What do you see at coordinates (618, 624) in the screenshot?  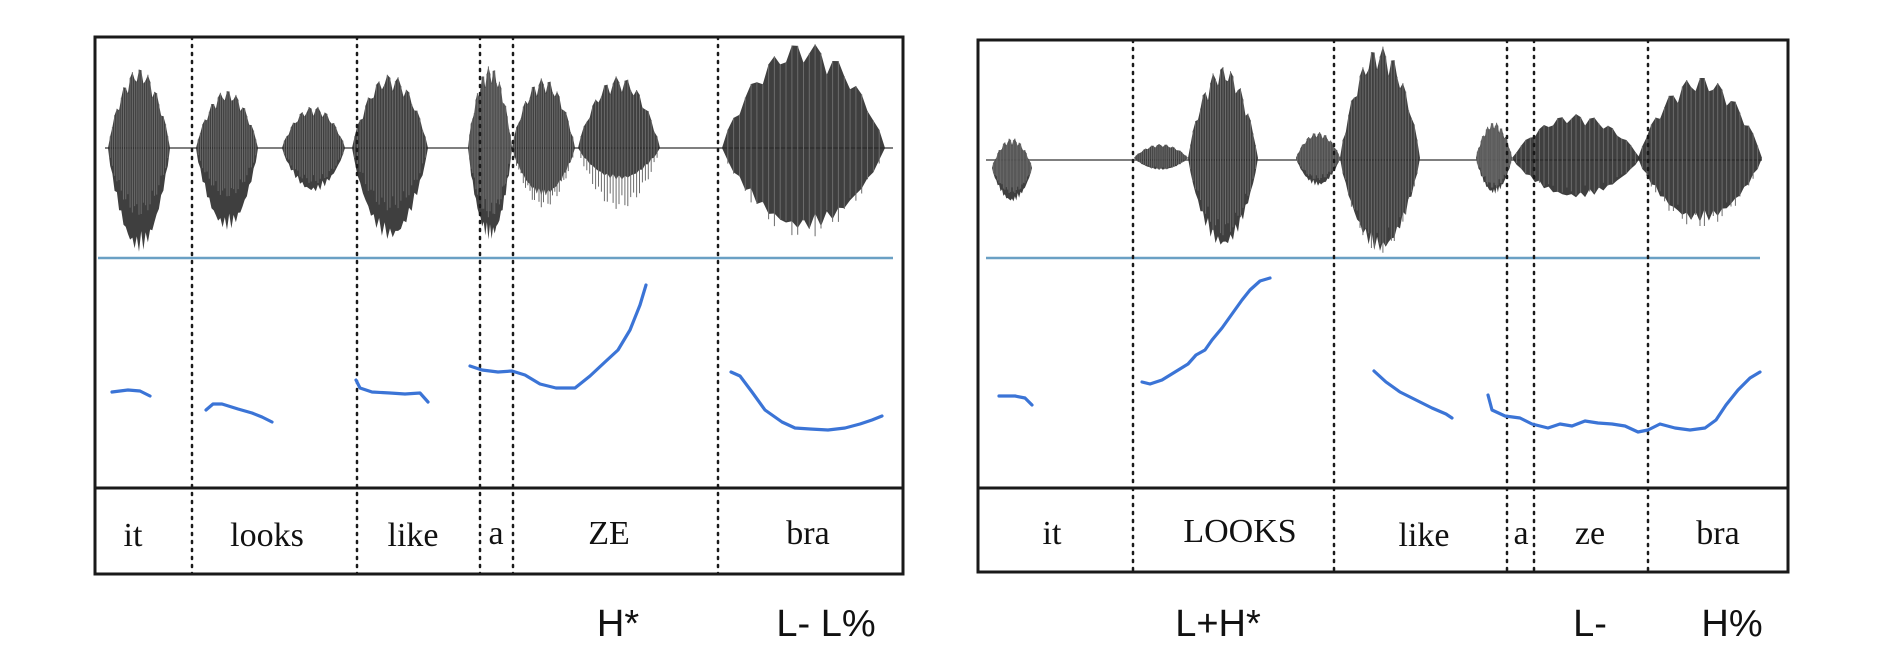 I see `tone-label: H*` at bounding box center [618, 624].